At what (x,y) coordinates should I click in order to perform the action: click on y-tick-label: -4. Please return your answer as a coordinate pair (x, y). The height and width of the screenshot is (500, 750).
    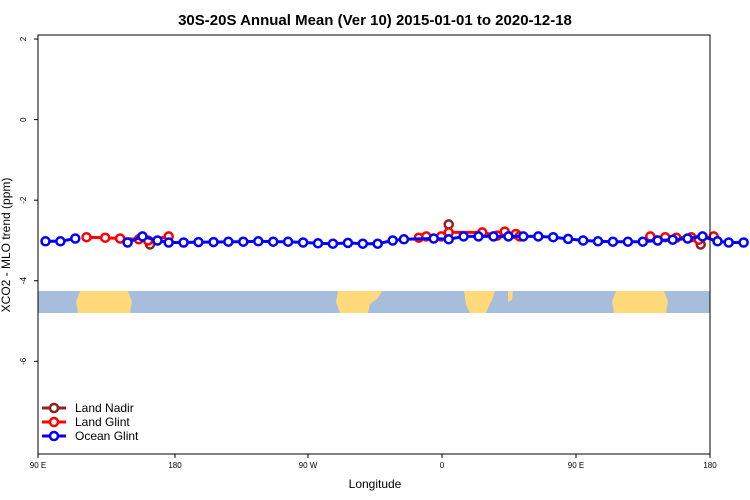
    Looking at the image, I should click on (23, 281).